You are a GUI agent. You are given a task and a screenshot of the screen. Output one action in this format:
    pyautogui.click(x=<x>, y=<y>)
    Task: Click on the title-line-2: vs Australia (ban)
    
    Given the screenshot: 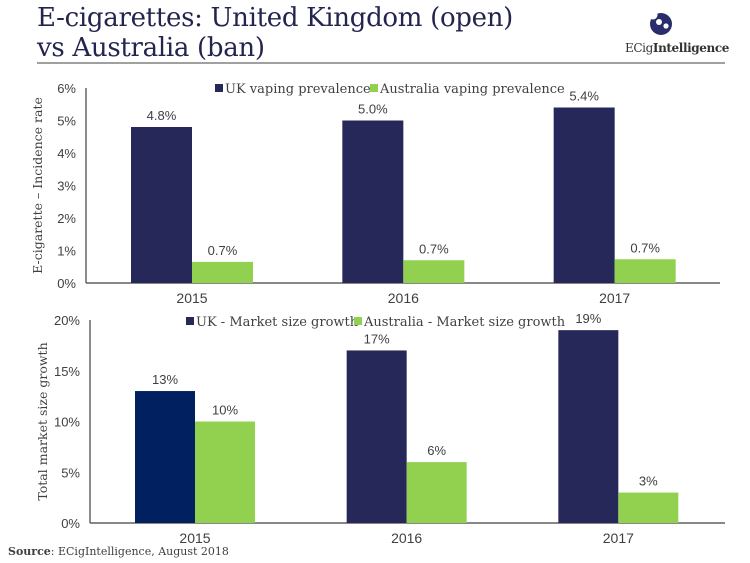 What is the action you would take?
    pyautogui.click(x=151, y=48)
    